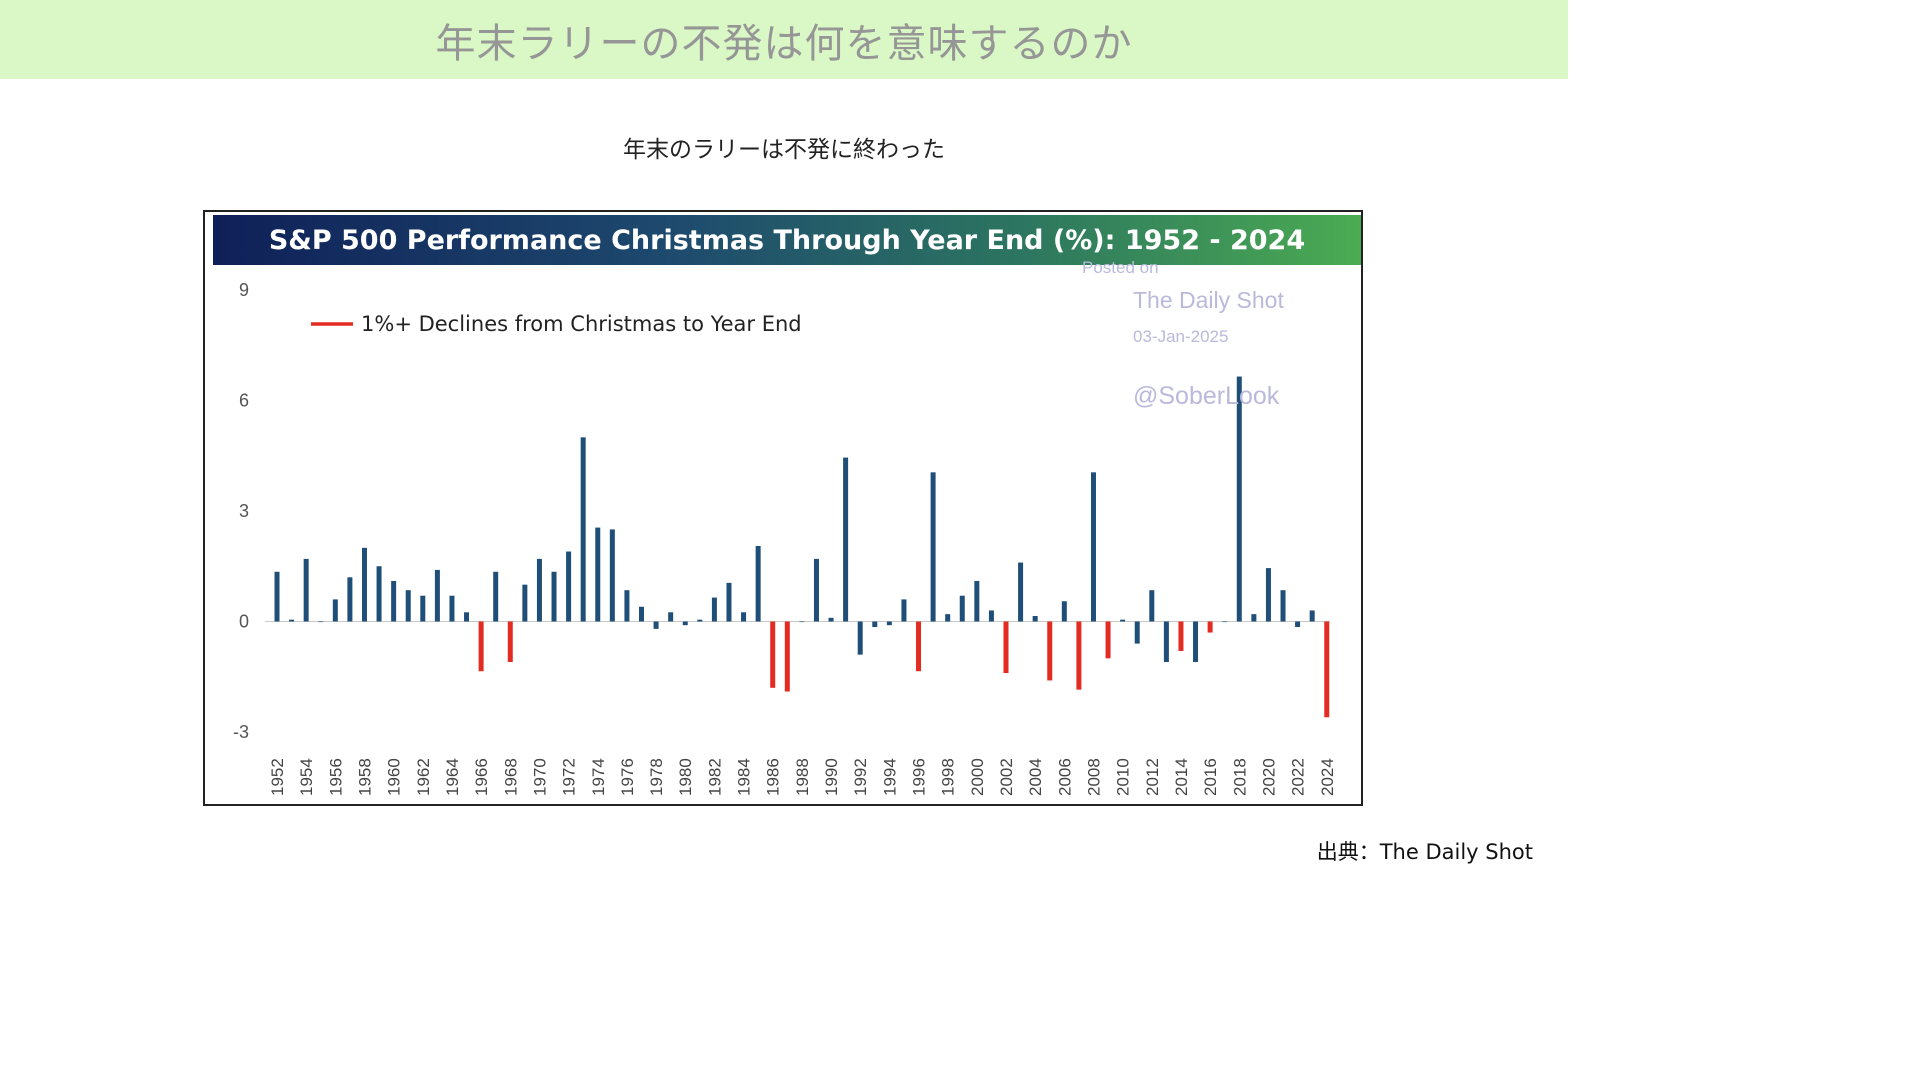 This screenshot has width=1920, height=1080. I want to click on x-tick-label: 1958, so click(364, 777).